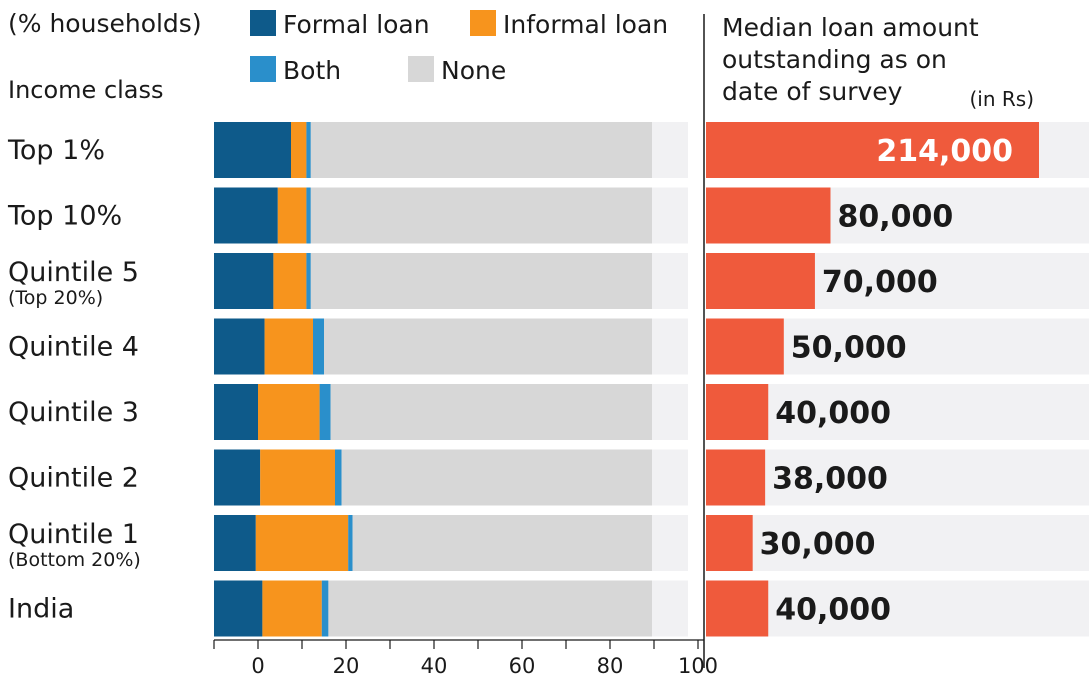 This screenshot has width=1089, height=685. What do you see at coordinates (585, 24) in the screenshot?
I see `legend-label-1: Informal loan` at bounding box center [585, 24].